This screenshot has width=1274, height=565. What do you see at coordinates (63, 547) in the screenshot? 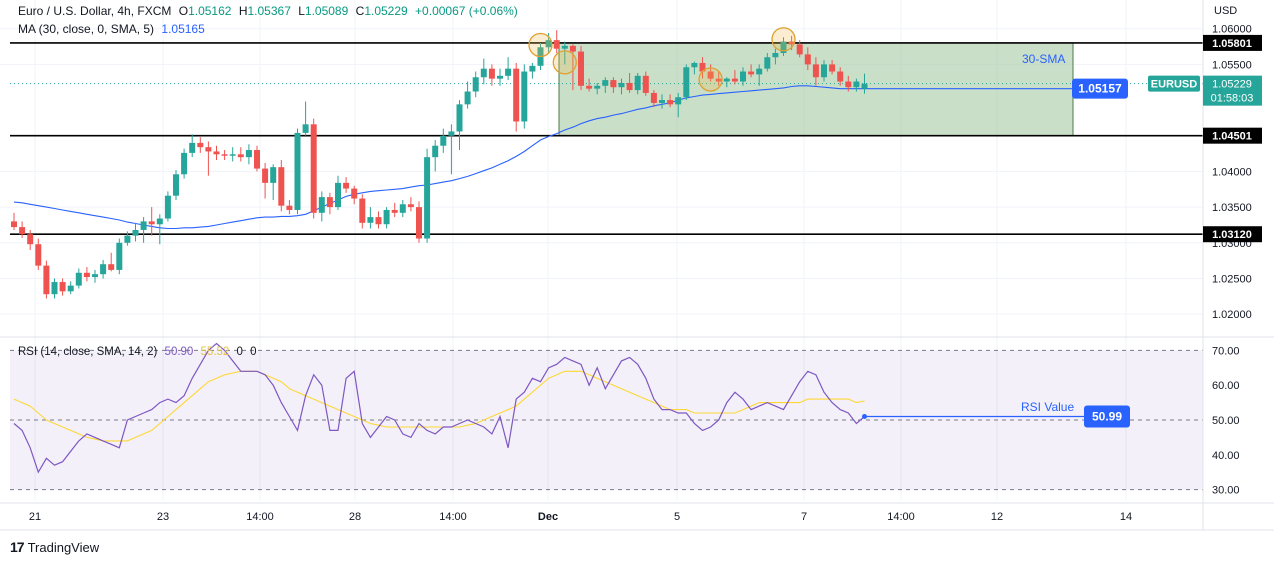
I see `brand-name: TradingView` at bounding box center [63, 547].